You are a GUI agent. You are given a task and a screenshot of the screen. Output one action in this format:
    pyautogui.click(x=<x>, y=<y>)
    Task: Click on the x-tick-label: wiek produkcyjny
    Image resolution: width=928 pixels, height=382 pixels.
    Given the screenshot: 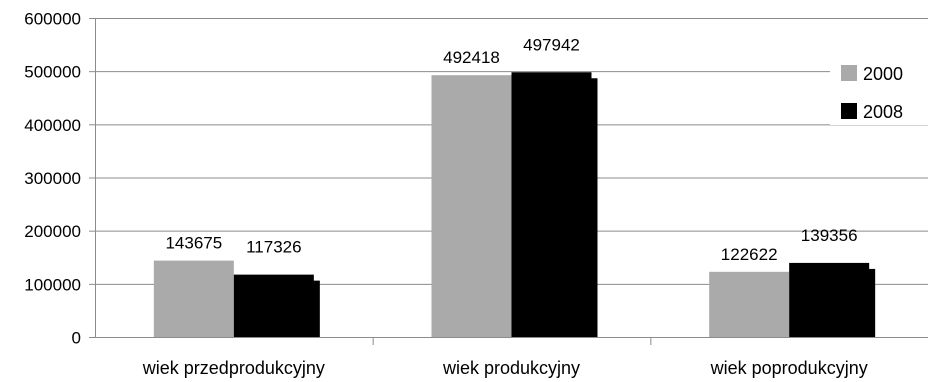 What is the action you would take?
    pyautogui.click(x=511, y=368)
    